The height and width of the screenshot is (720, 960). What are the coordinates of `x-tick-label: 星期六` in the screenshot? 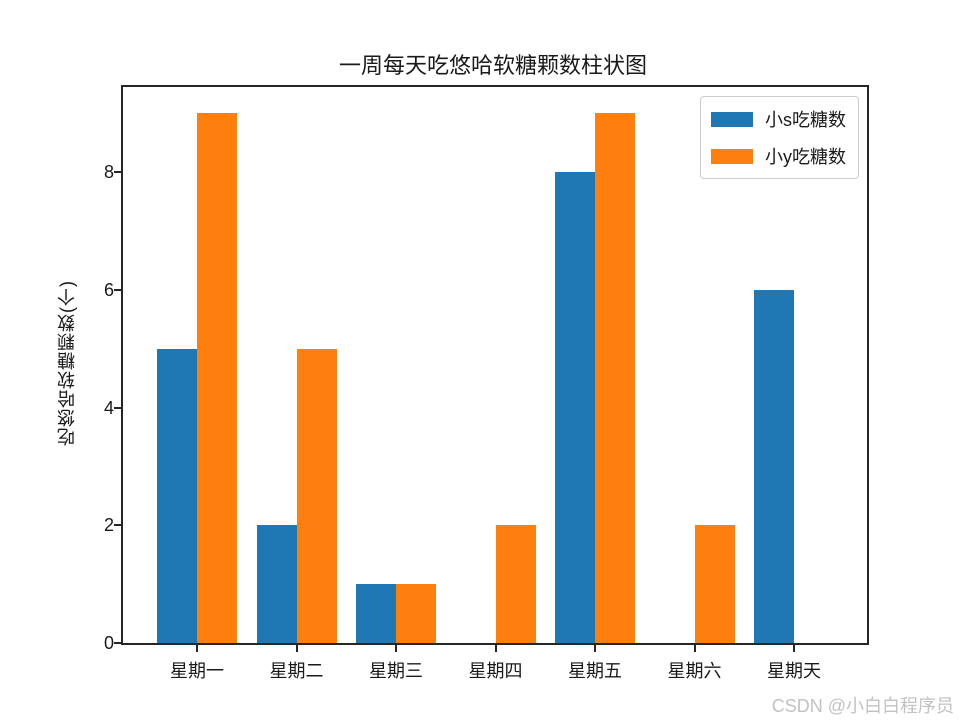 It's located at (694, 671).